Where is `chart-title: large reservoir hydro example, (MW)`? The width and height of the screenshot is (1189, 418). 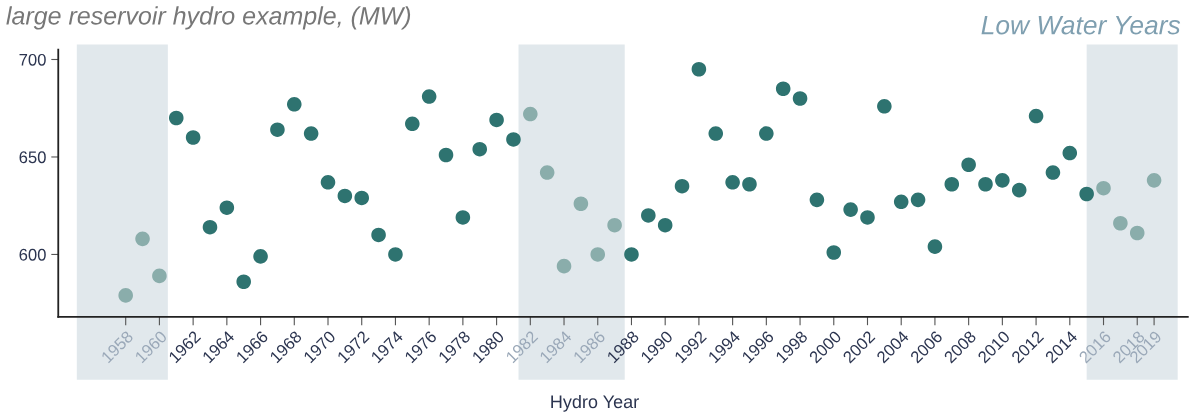
chart-title: large reservoir hydro example, (MW) is located at coordinates (208, 18).